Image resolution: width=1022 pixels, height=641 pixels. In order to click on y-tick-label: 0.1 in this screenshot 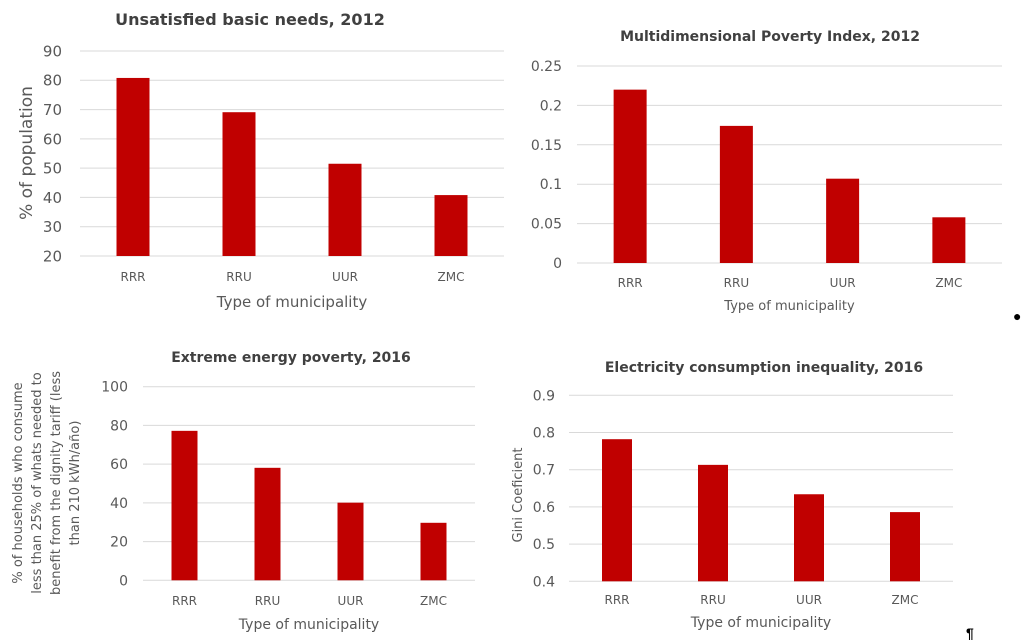, I will do `click(551, 185)`.